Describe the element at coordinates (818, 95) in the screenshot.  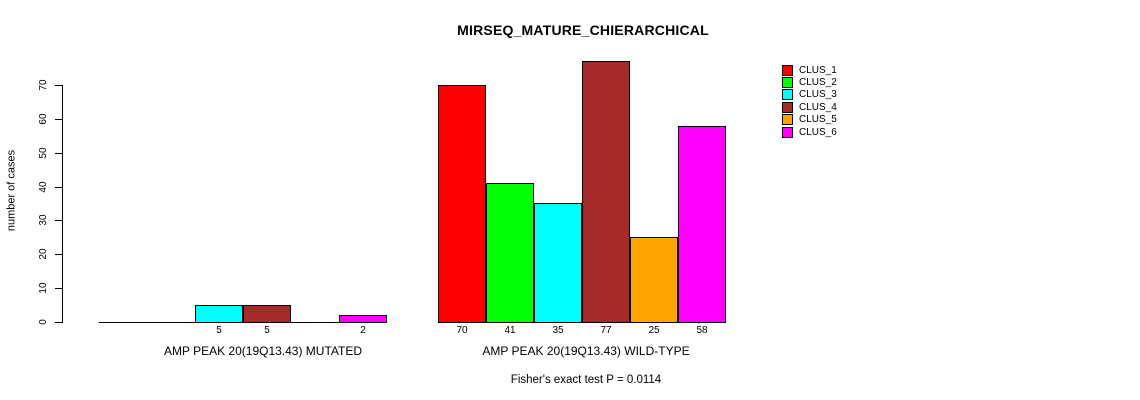
I see `legend-label: CLUS_3` at that location.